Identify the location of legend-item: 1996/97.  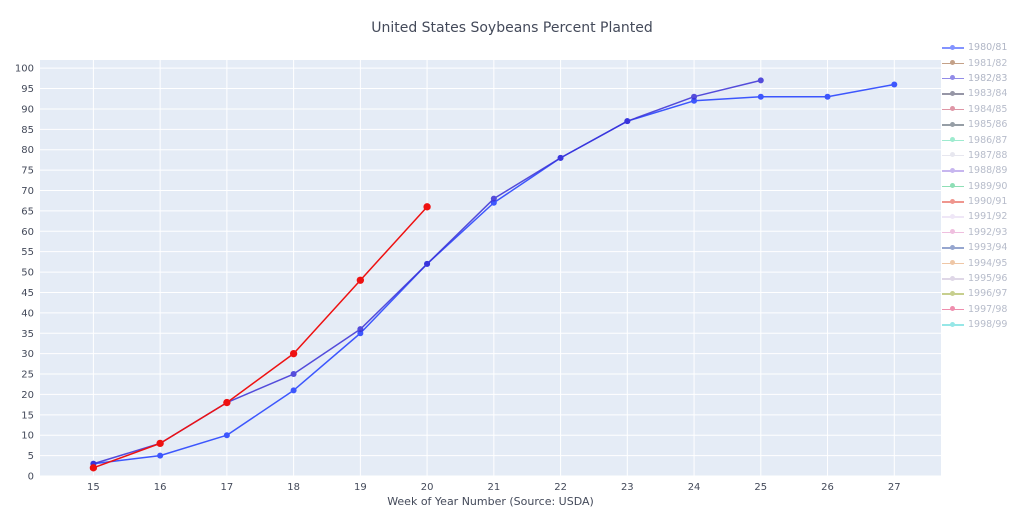
(983, 293).